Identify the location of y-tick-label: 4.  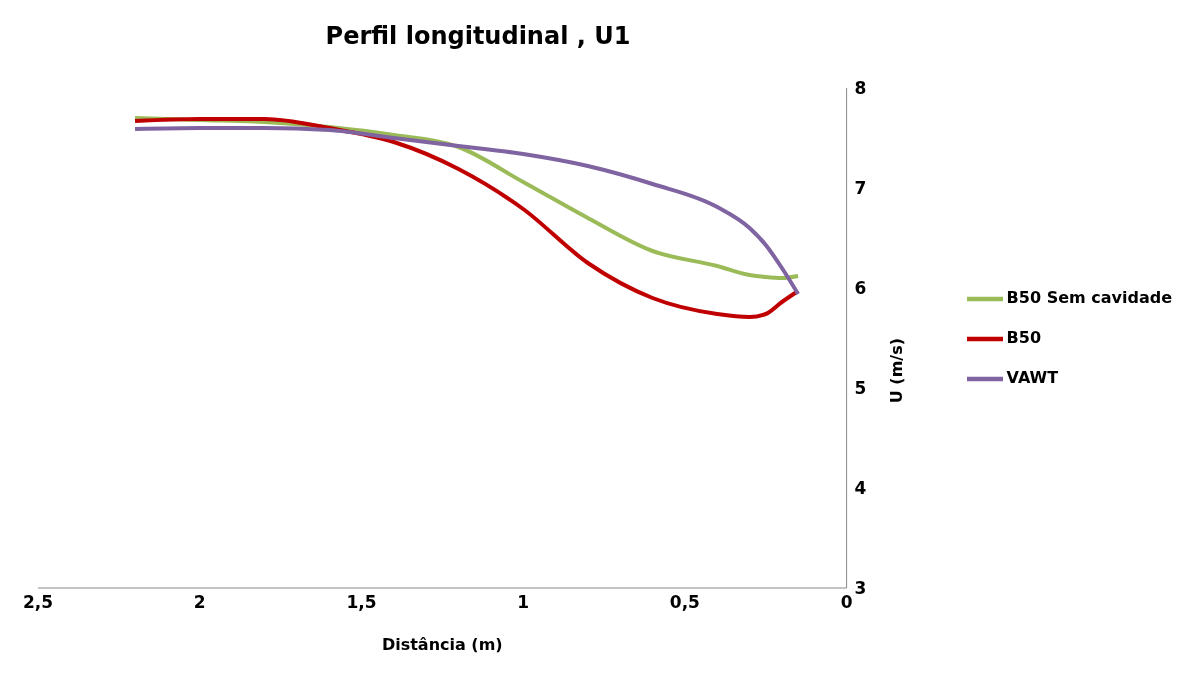
(860, 488).